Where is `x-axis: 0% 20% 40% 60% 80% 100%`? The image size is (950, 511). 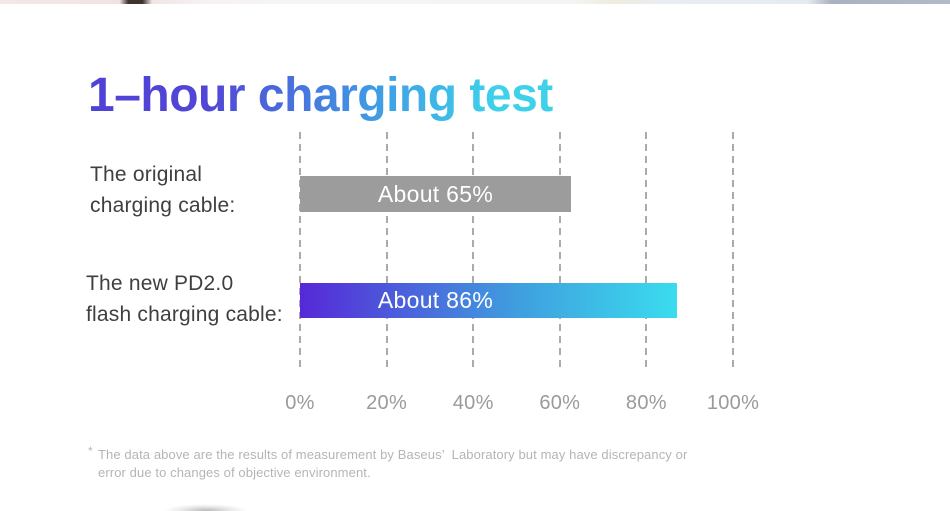 x-axis: 0% 20% 40% 60% 80% 100% is located at coordinates (522, 406).